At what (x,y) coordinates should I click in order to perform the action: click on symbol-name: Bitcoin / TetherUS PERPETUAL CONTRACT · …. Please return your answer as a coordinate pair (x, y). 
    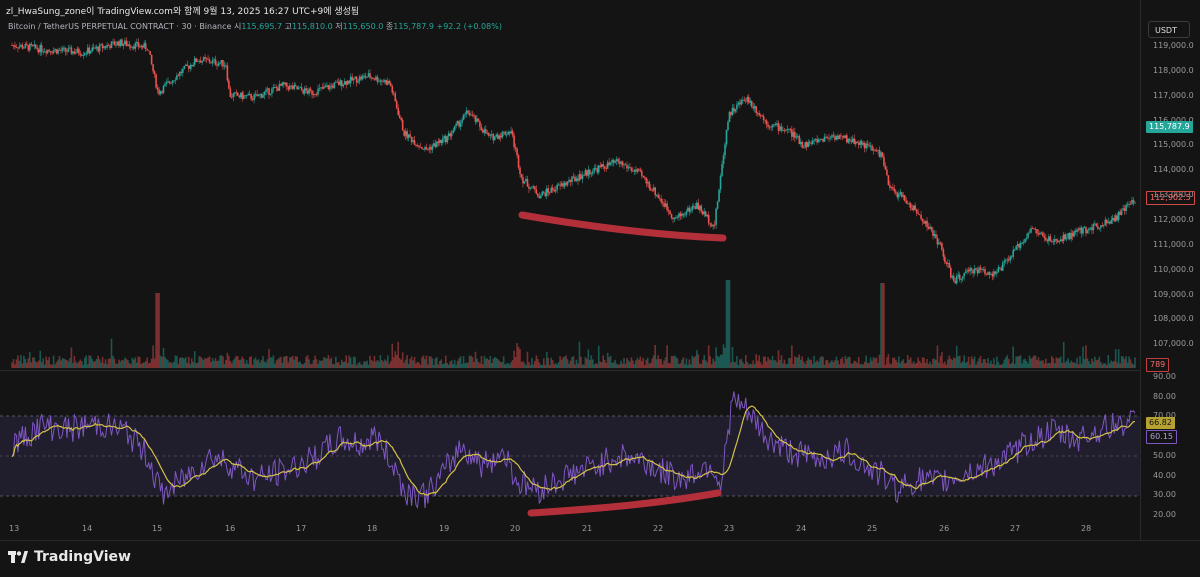
    Looking at the image, I should click on (120, 26).